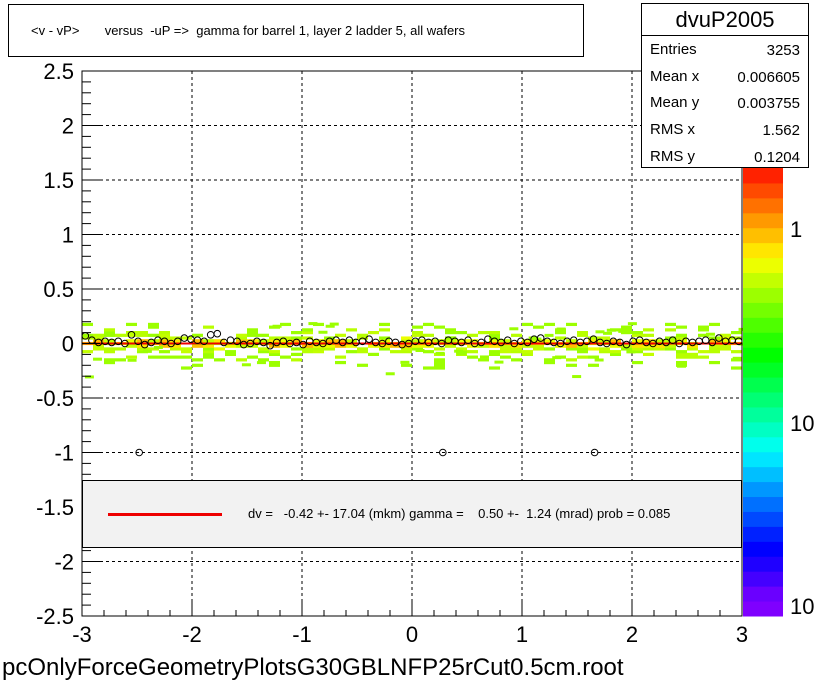 The height and width of the screenshot is (685, 824). I want to click on stats-row-mean-y: Mean y 0.003755, so click(725, 103).